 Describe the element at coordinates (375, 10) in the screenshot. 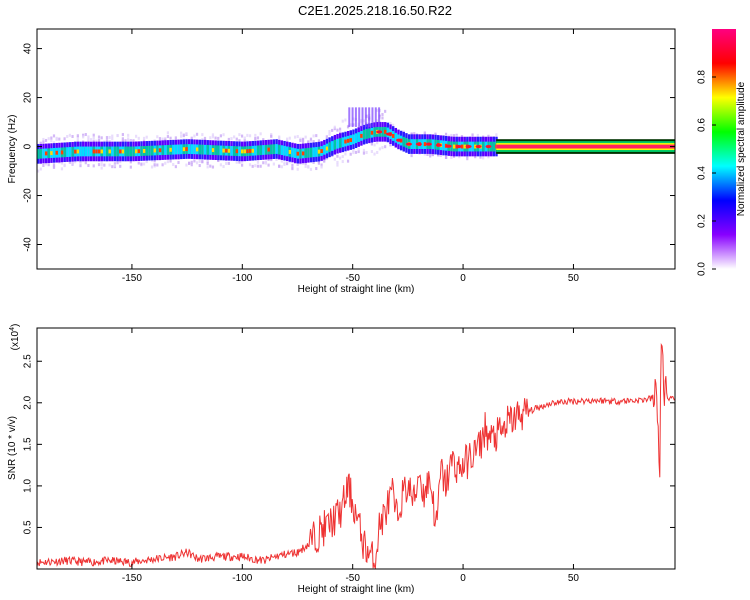

I see `chart-title: C2E1.2025.218.16.50.R22` at that location.